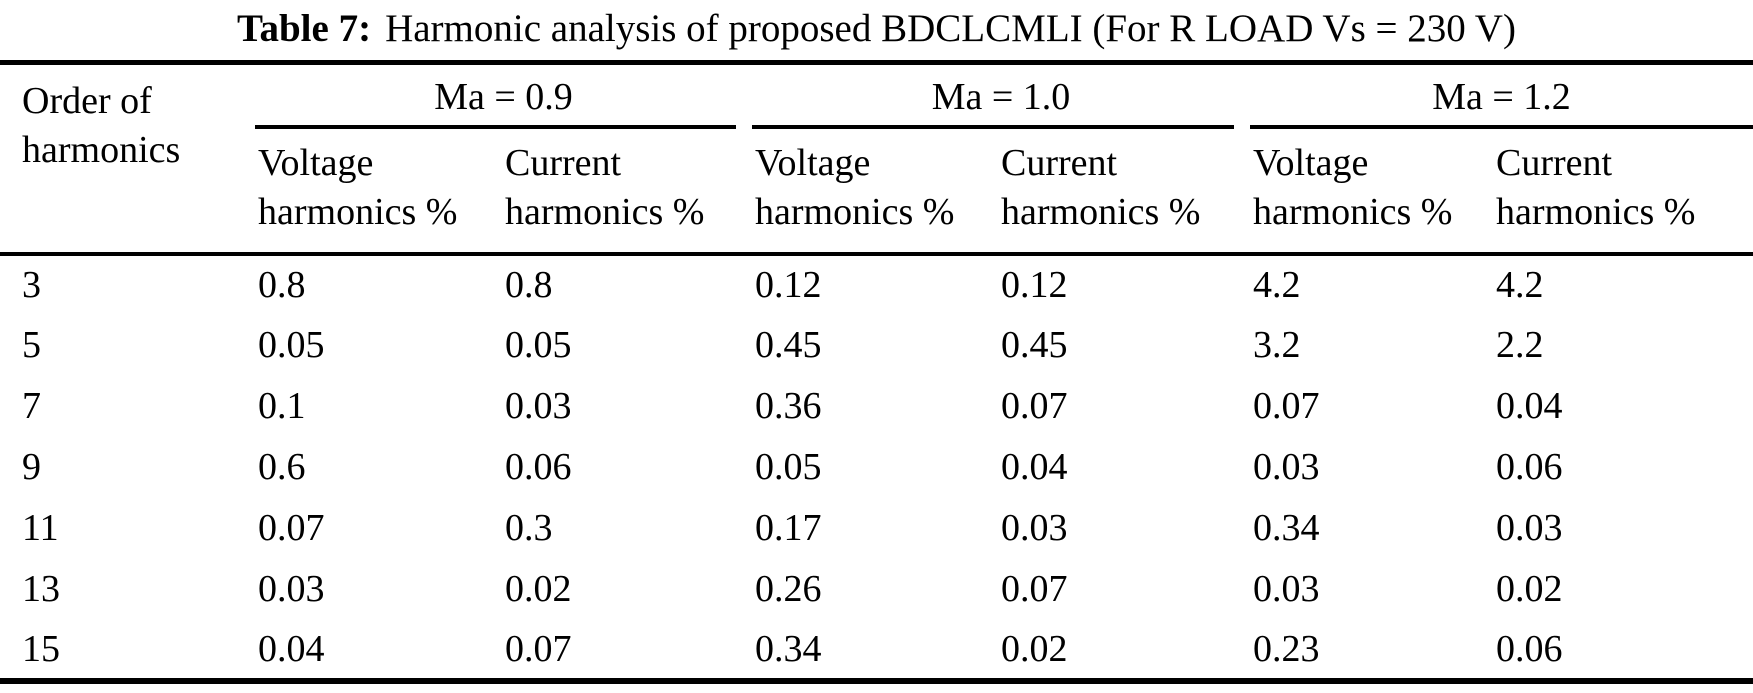 The image size is (1753, 693). What do you see at coordinates (1623, 192) in the screenshot?
I see `col-header-ma12-current: Current harmonics %` at bounding box center [1623, 192].